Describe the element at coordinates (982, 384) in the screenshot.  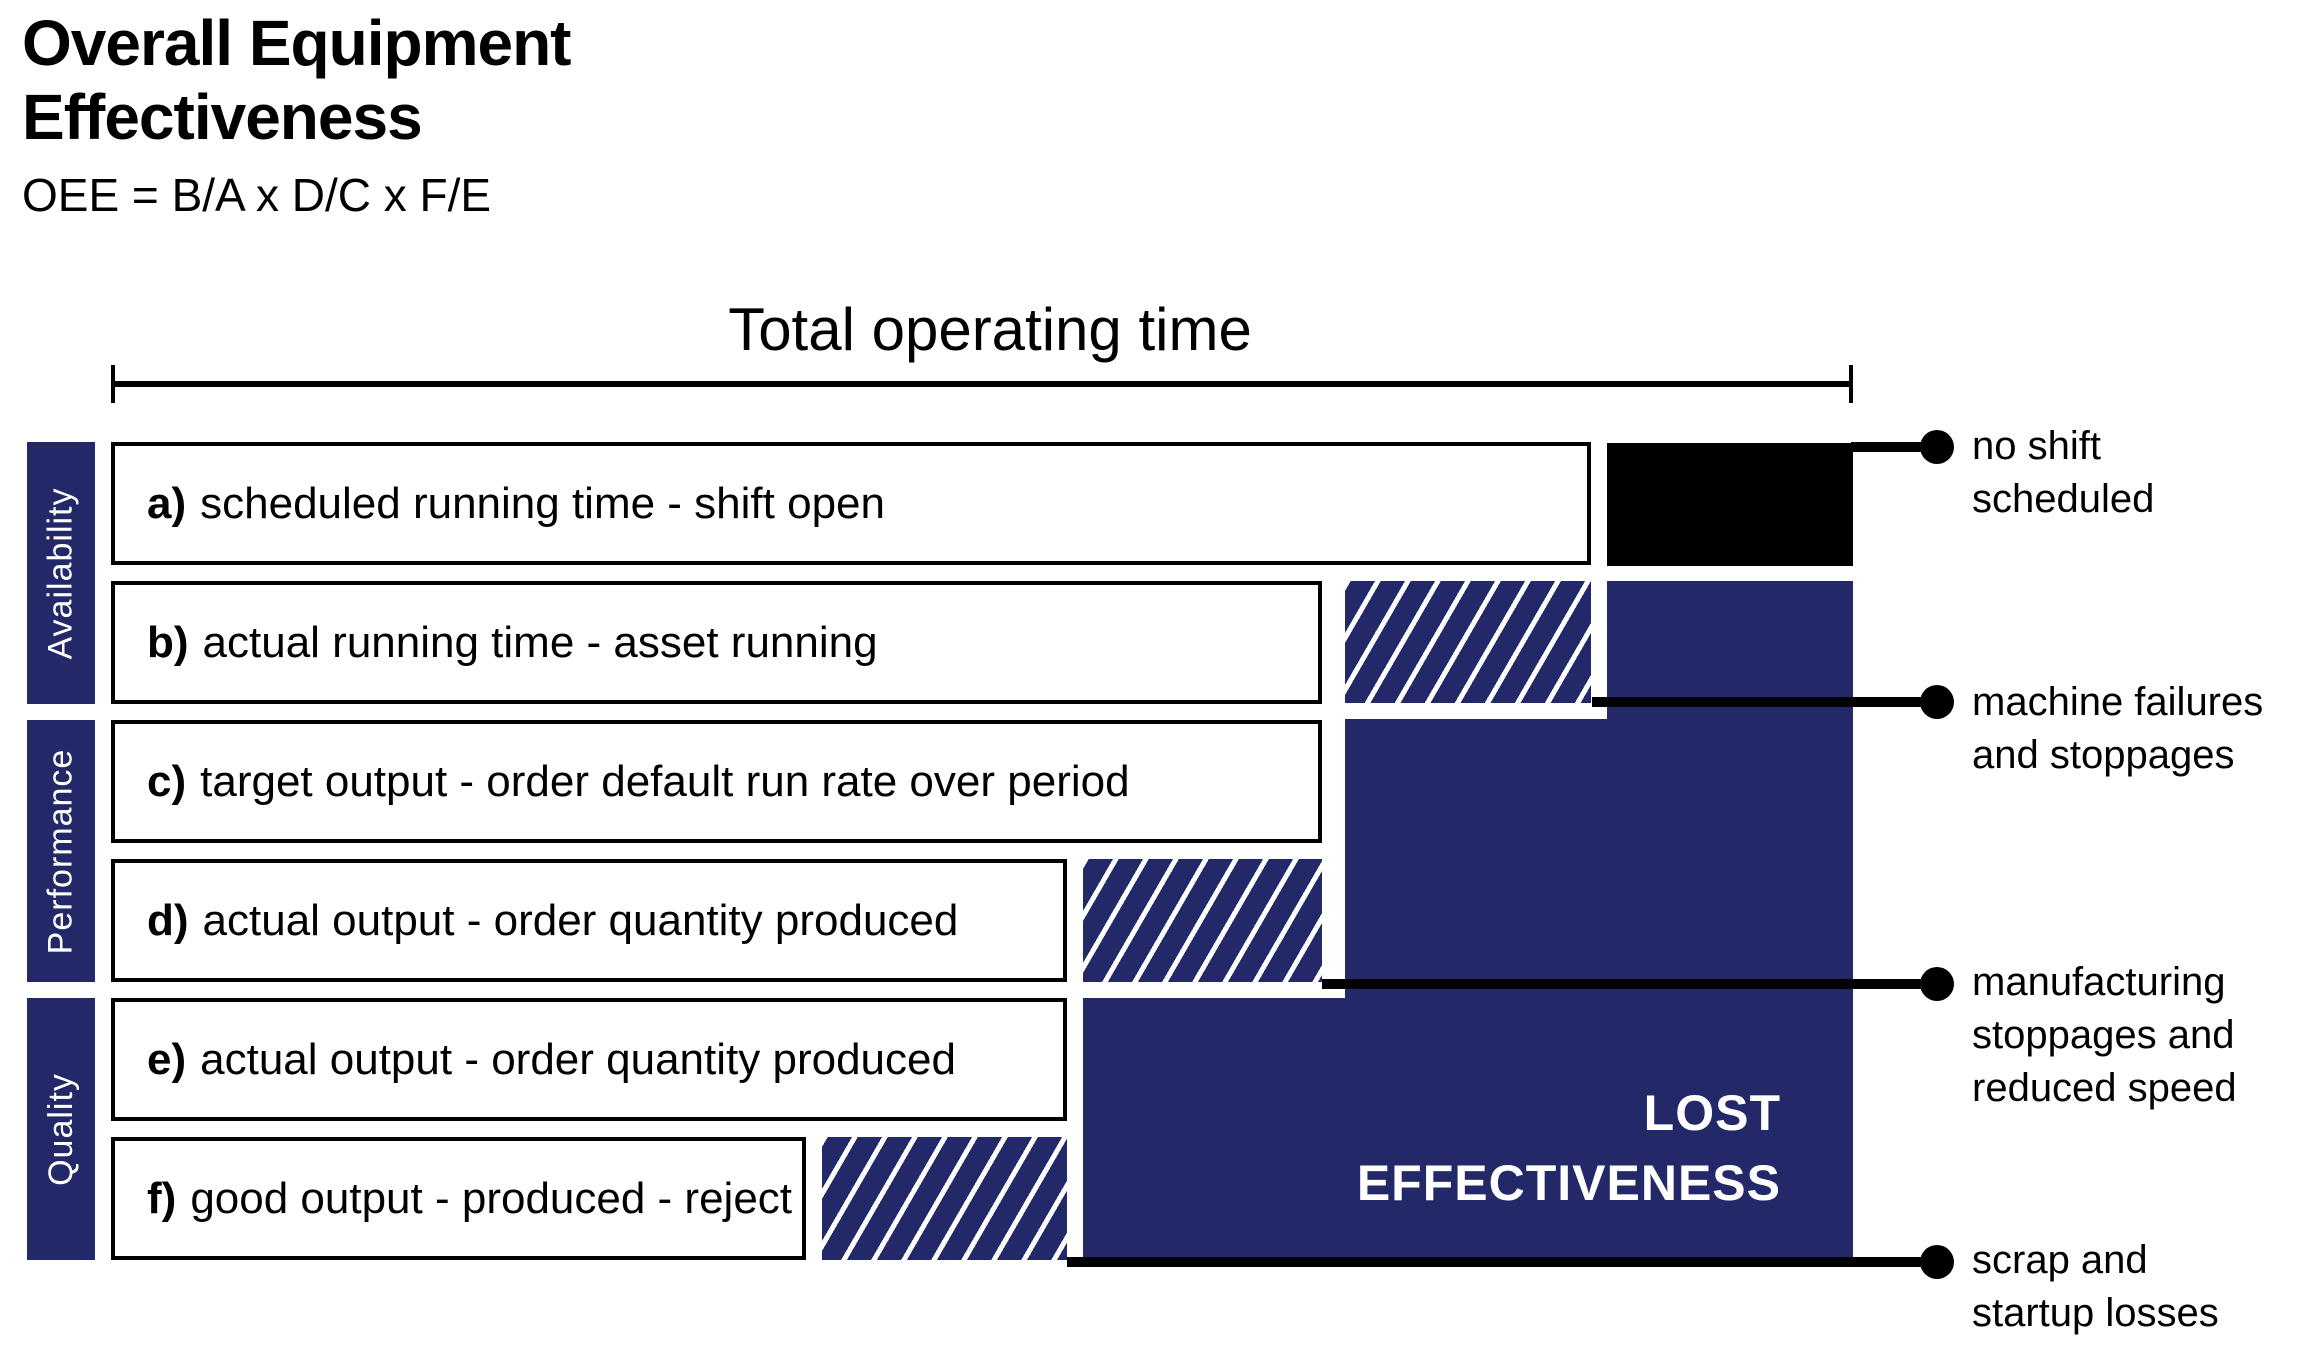
I see `bracket-line` at that location.